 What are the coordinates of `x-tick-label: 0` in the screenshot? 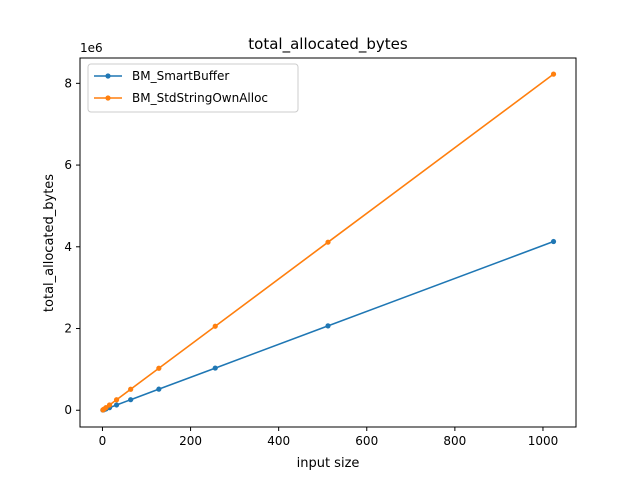 It's located at (103, 441).